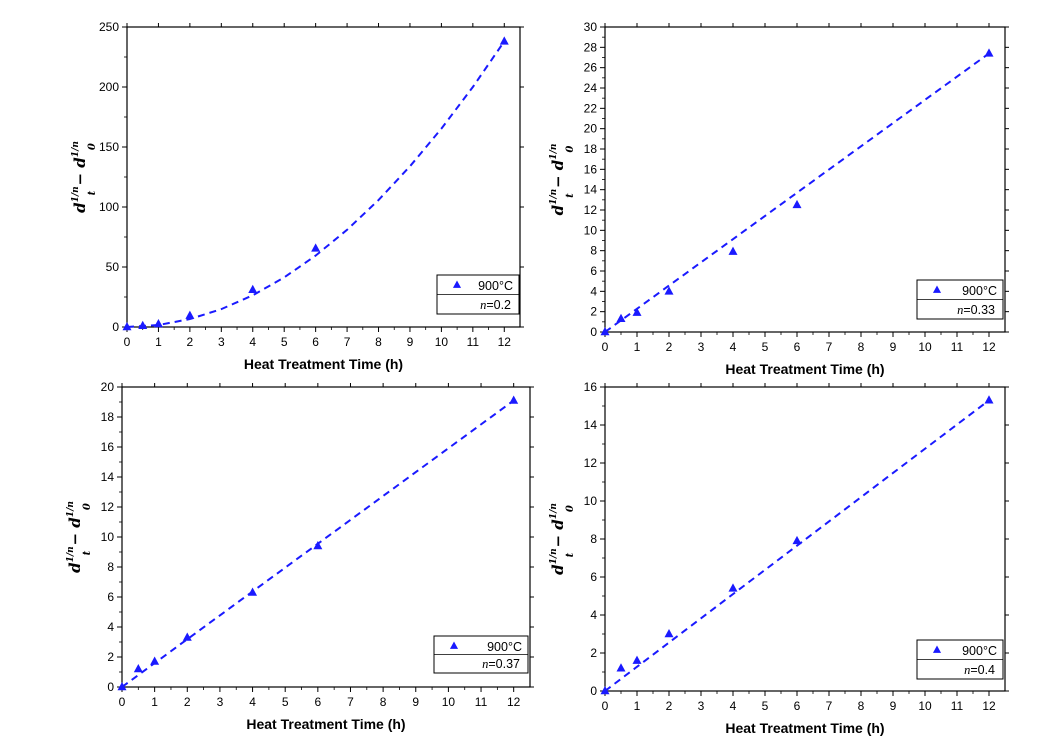 The image size is (1052, 756). Describe the element at coordinates (979, 670) in the screenshot. I see `legend-n-value: n=0.4` at that location.